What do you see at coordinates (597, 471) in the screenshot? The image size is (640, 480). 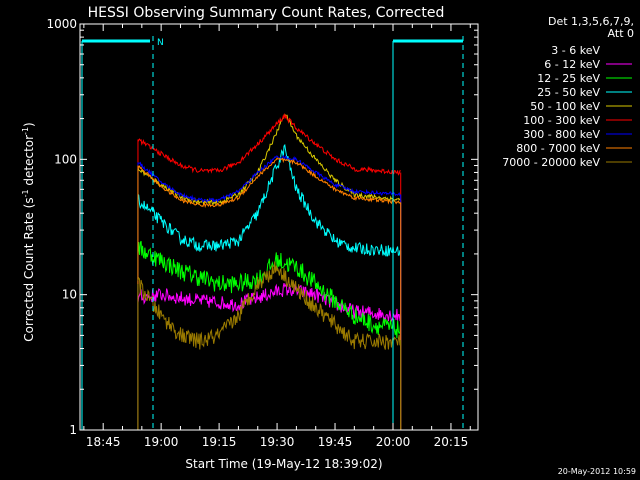 I see `datestamp: 20-May-2012 10:59` at bounding box center [597, 471].